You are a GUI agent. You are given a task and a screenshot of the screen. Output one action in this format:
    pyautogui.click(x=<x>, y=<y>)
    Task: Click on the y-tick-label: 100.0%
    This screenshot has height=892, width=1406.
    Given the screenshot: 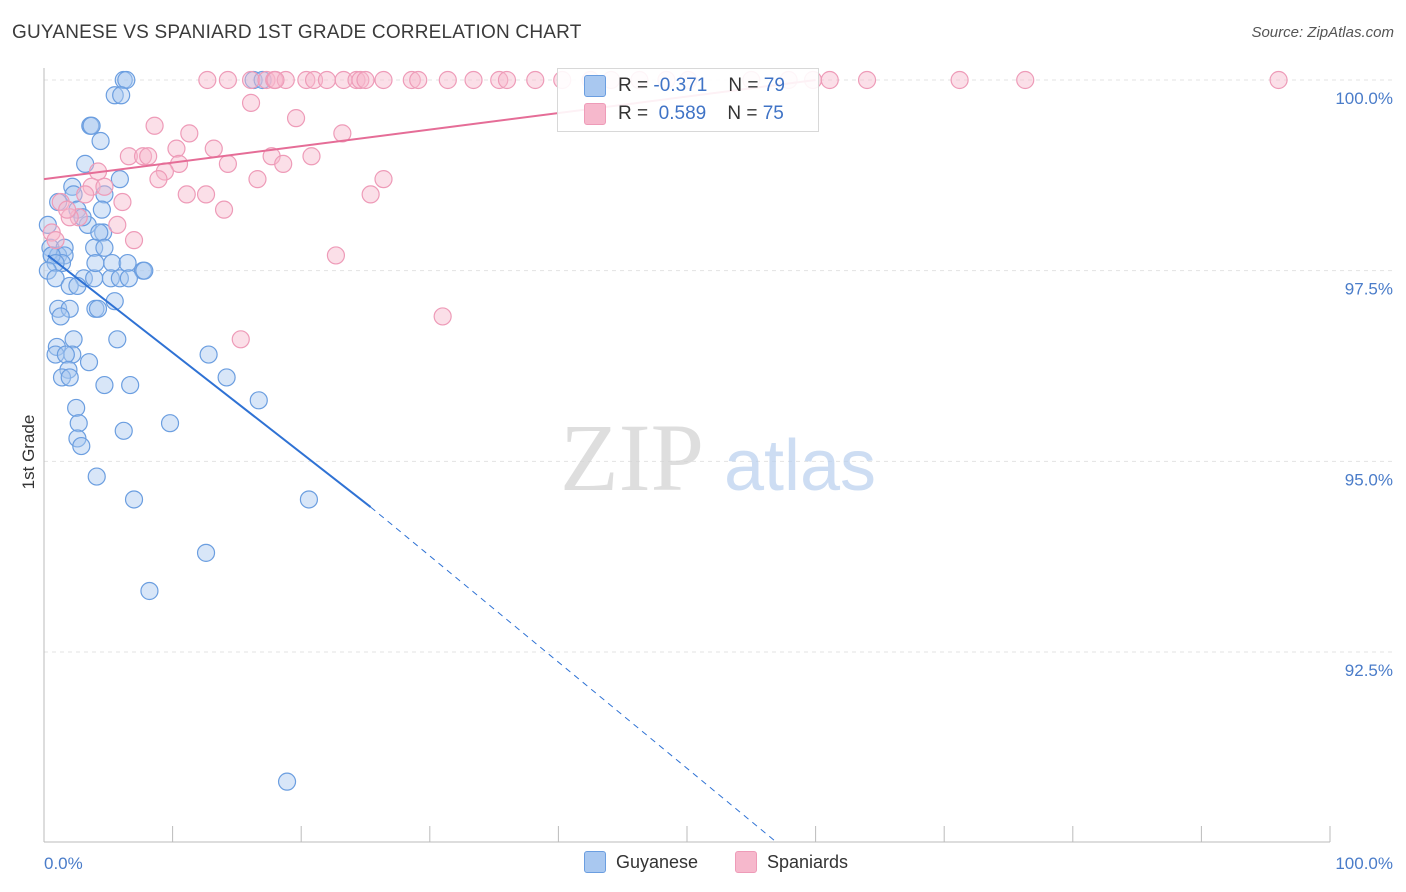 What is the action you would take?
    pyautogui.click(x=1364, y=98)
    